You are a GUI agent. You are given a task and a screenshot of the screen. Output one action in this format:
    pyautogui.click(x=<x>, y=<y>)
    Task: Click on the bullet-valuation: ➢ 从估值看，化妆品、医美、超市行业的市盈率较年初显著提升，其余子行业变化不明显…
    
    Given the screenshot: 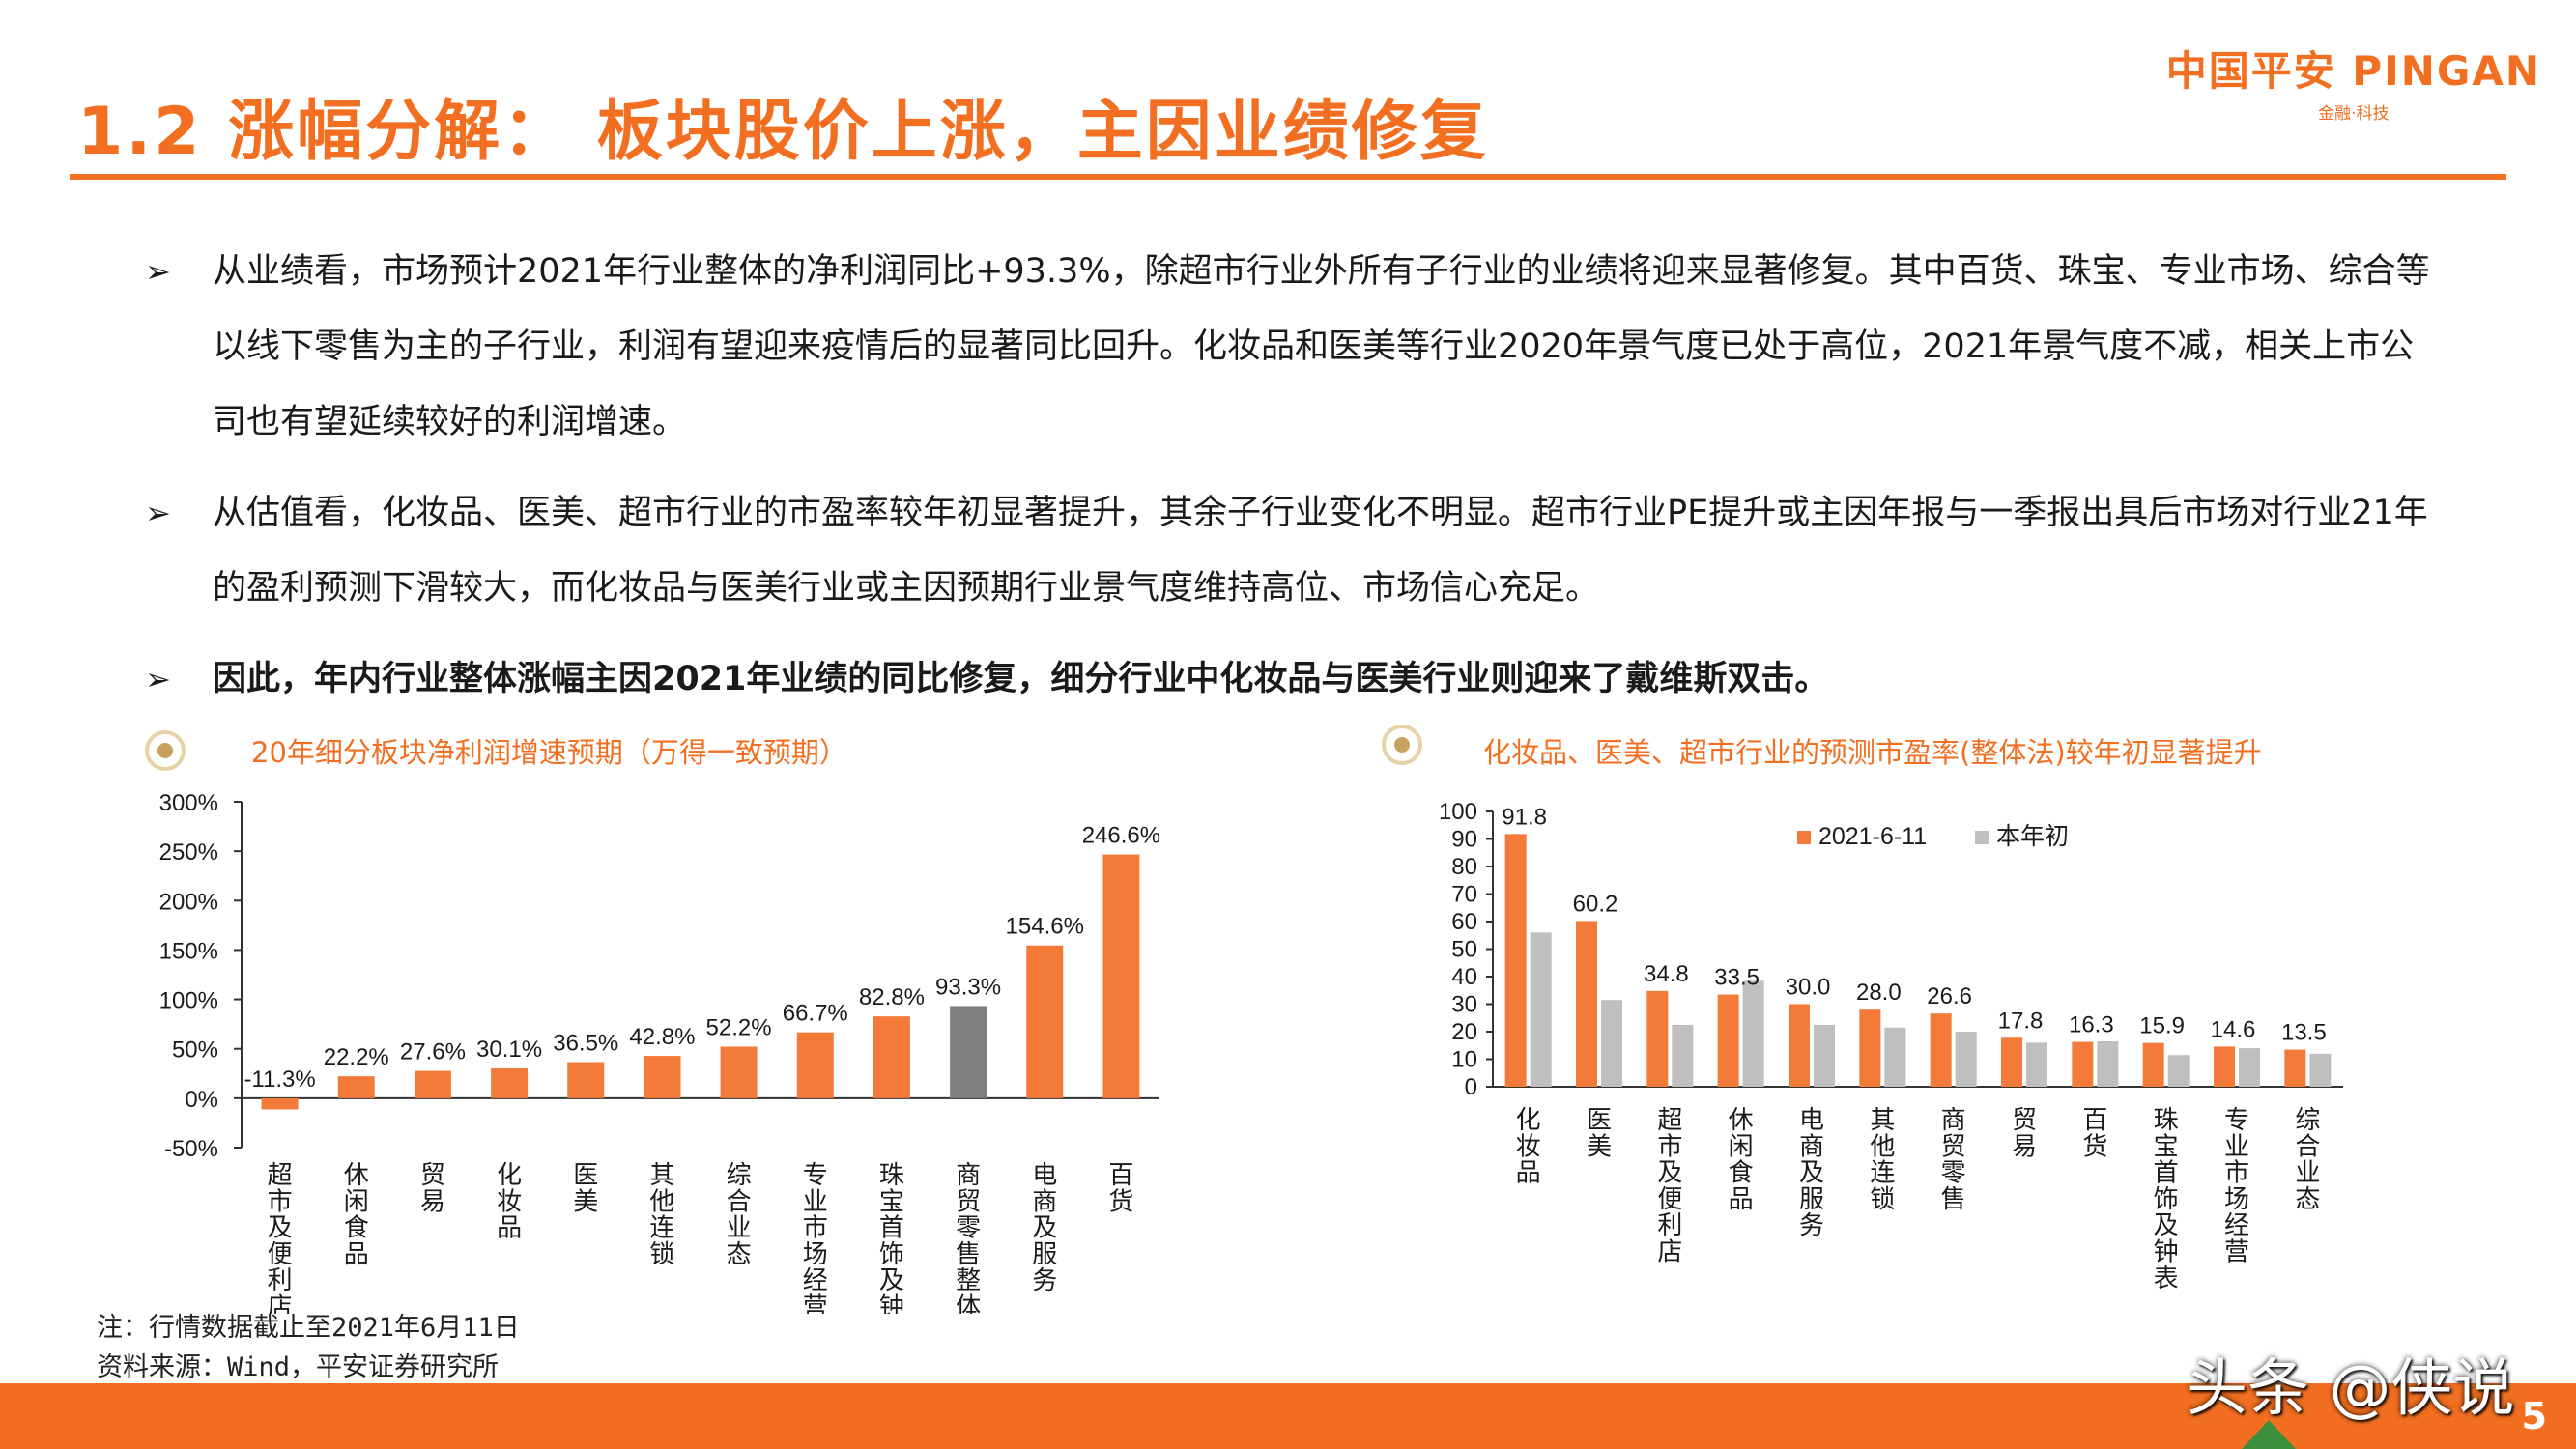 What is the action you would take?
    pyautogui.click(x=1295, y=550)
    